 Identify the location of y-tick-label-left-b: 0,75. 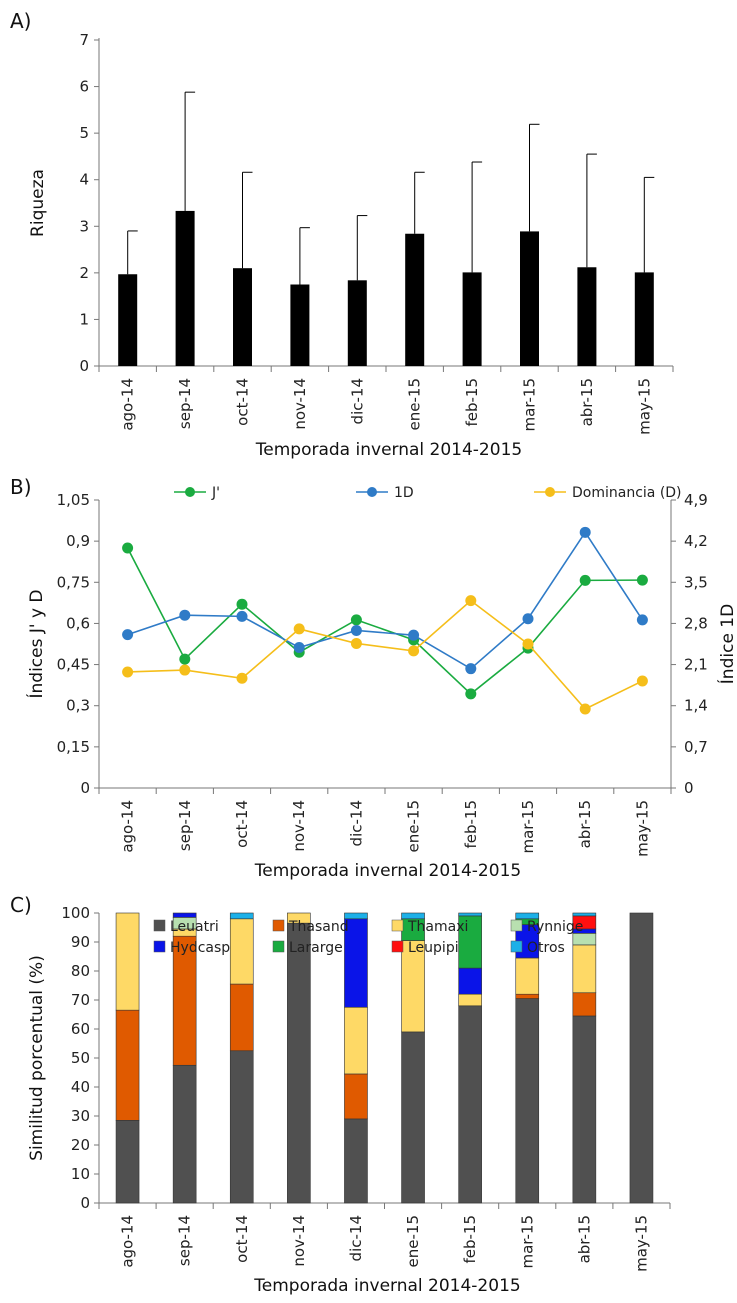
(73, 582).